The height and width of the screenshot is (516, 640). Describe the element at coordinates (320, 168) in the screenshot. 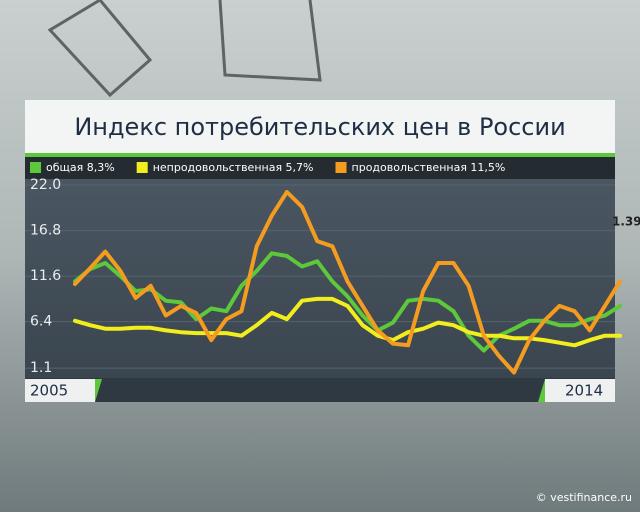

I see `legend-bar` at that location.